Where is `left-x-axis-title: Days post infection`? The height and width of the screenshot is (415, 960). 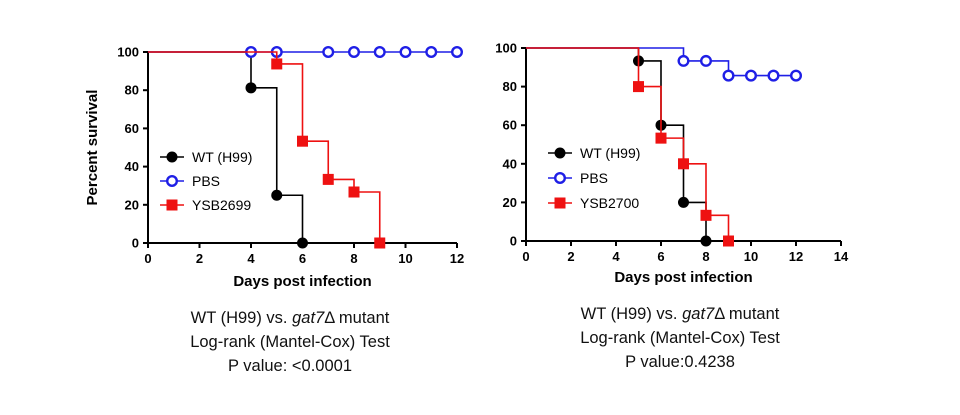 left-x-axis-title: Days post infection is located at coordinates (302, 281).